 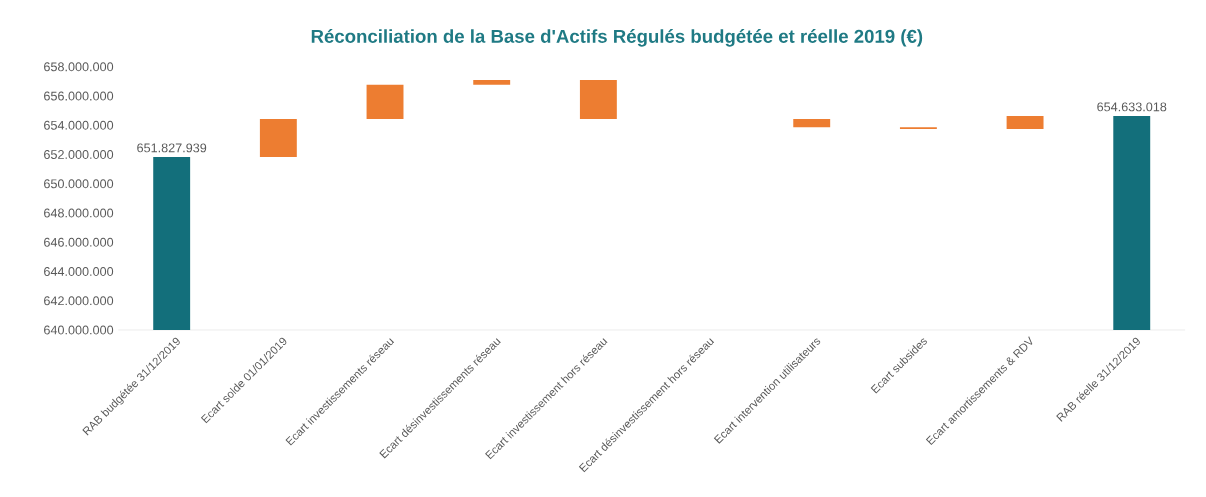 I want to click on y-tick-label: 658.000.000, so click(x=79, y=67).